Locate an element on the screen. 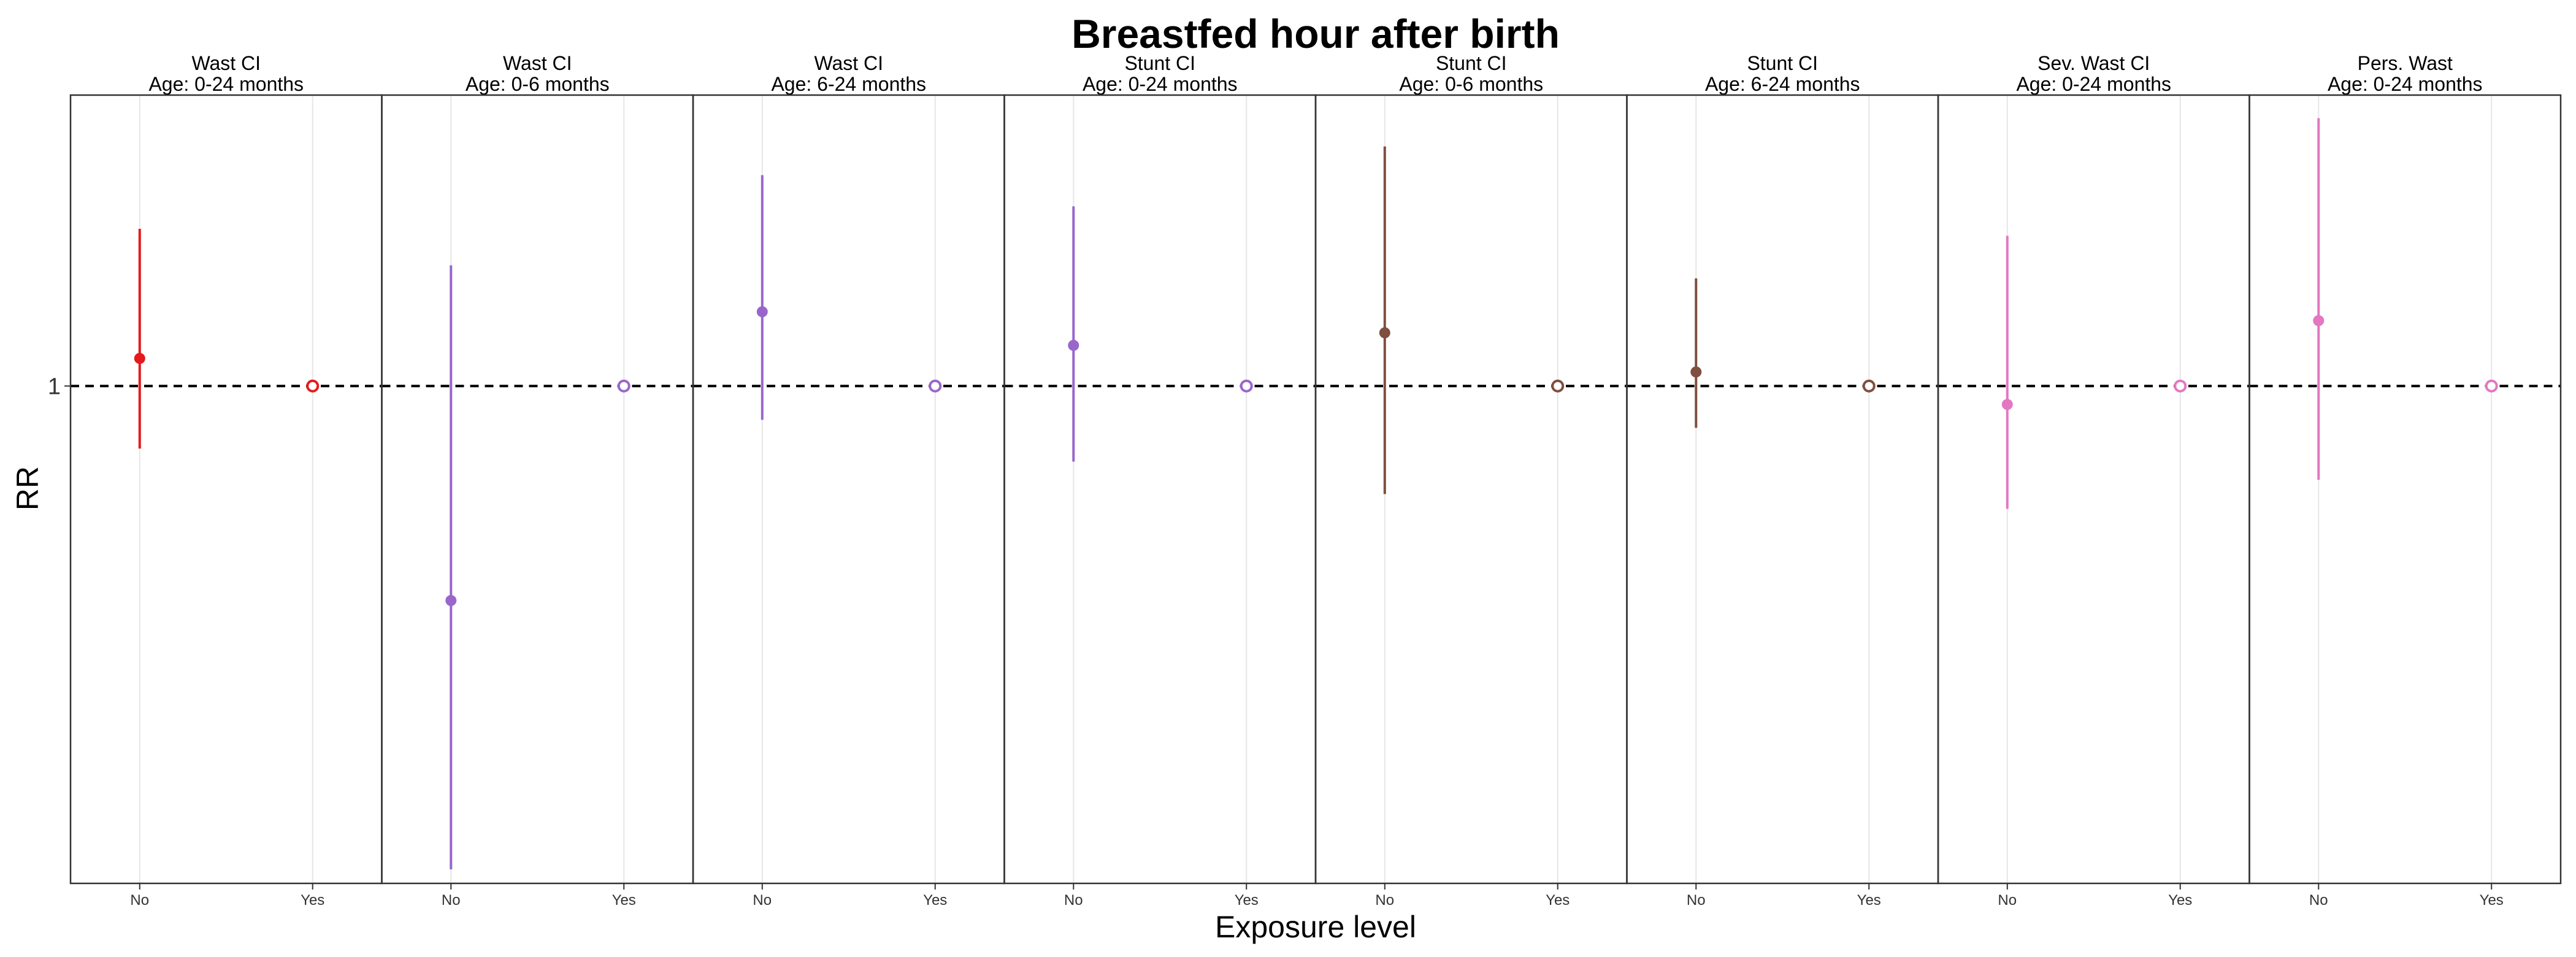  y-tick-label: 1 is located at coordinates (54, 387).